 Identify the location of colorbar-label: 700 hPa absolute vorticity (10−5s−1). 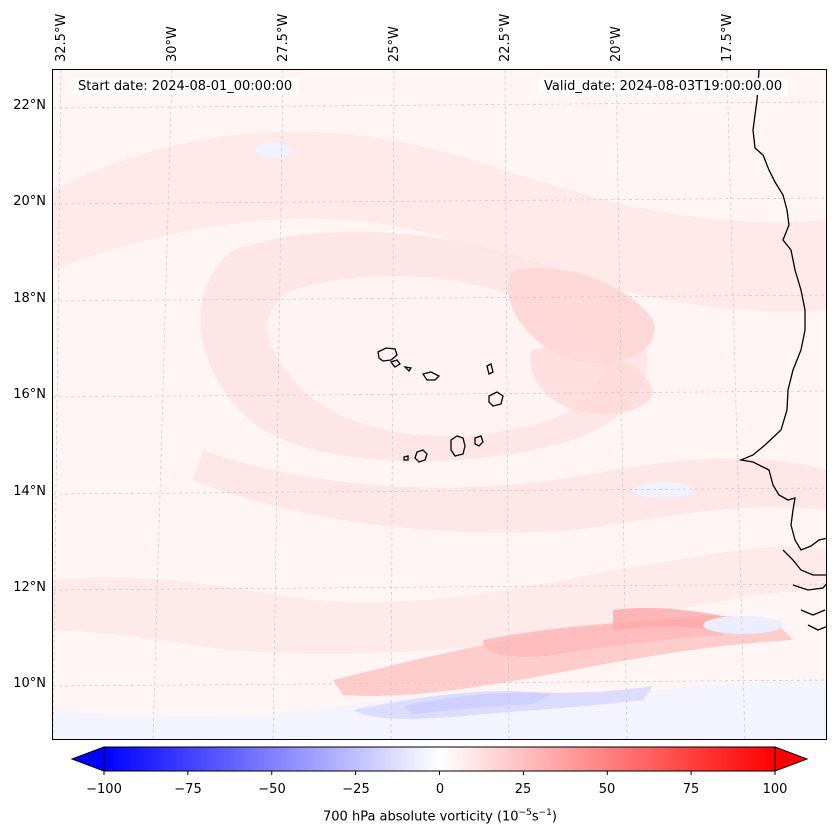
(440, 816).